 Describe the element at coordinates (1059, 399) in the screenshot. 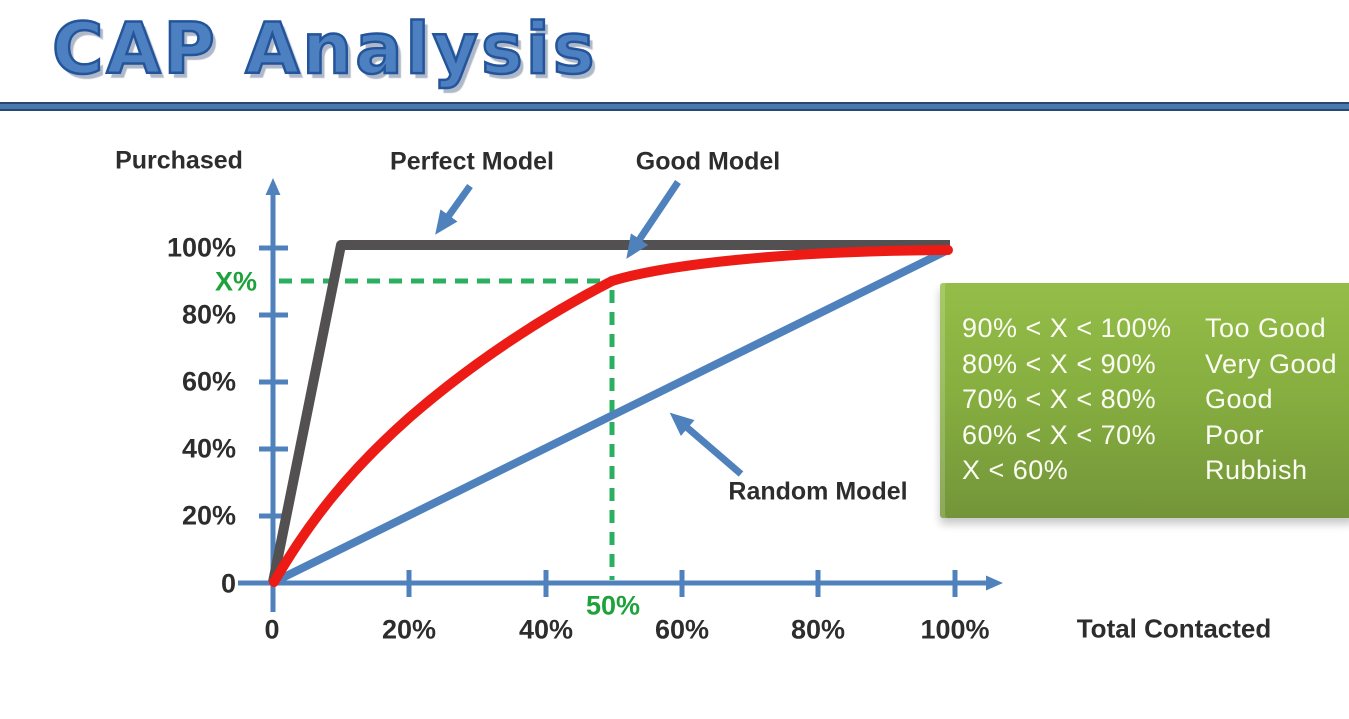

I see `rating-condition: 70% < X < 80%` at that location.